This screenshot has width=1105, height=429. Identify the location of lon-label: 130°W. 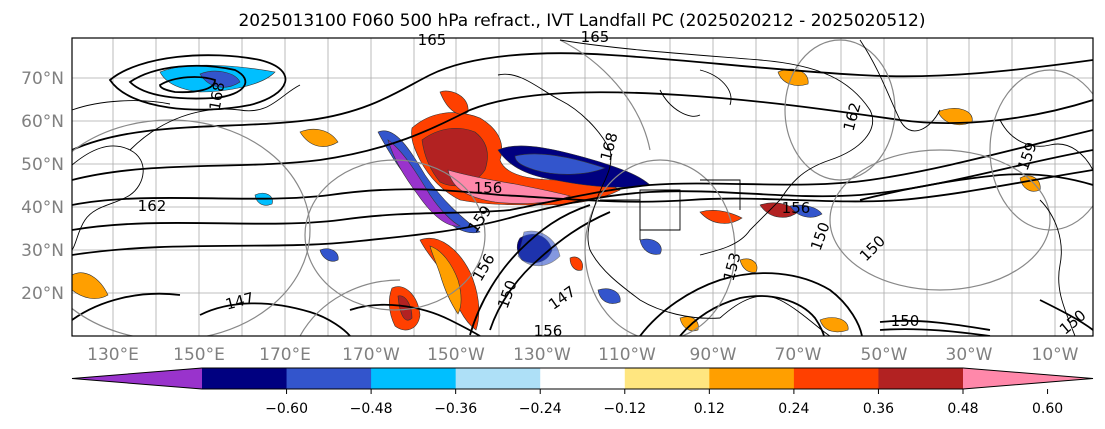
(542, 355).